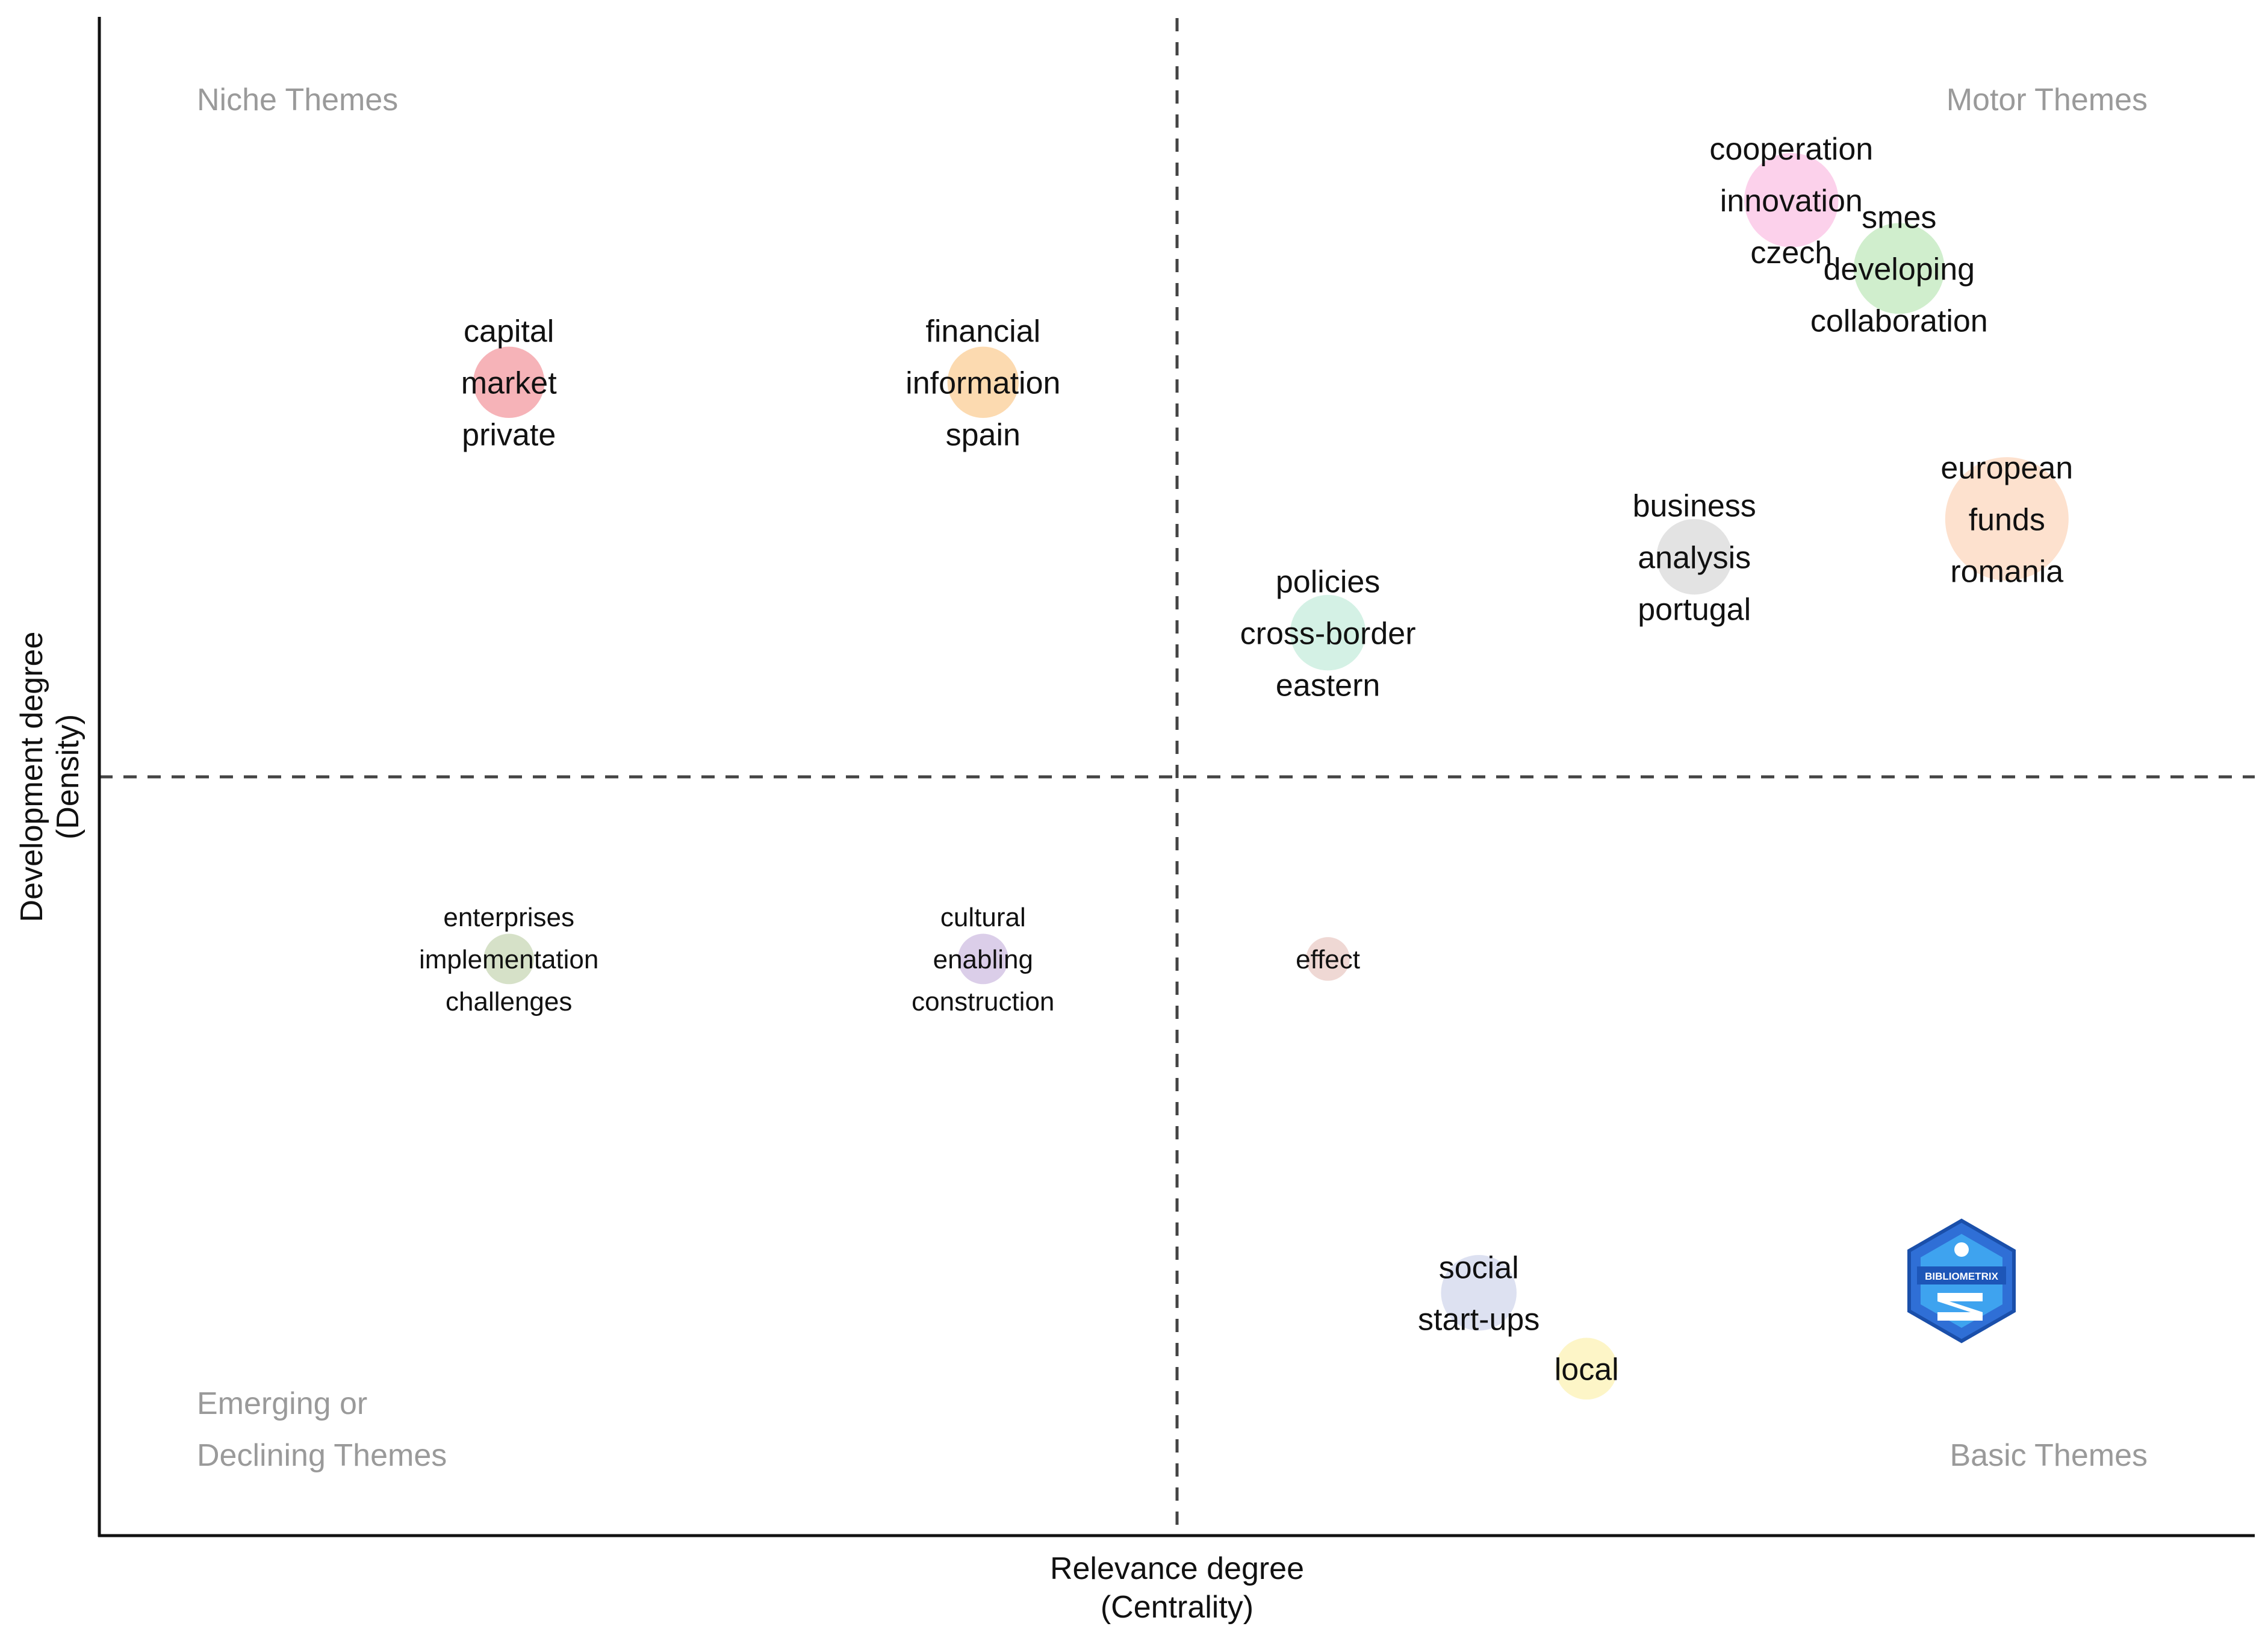 Image resolution: width=2268 pixels, height=1641 pixels. I want to click on quadrant-label-motor: Motor Themes, so click(2047, 100).